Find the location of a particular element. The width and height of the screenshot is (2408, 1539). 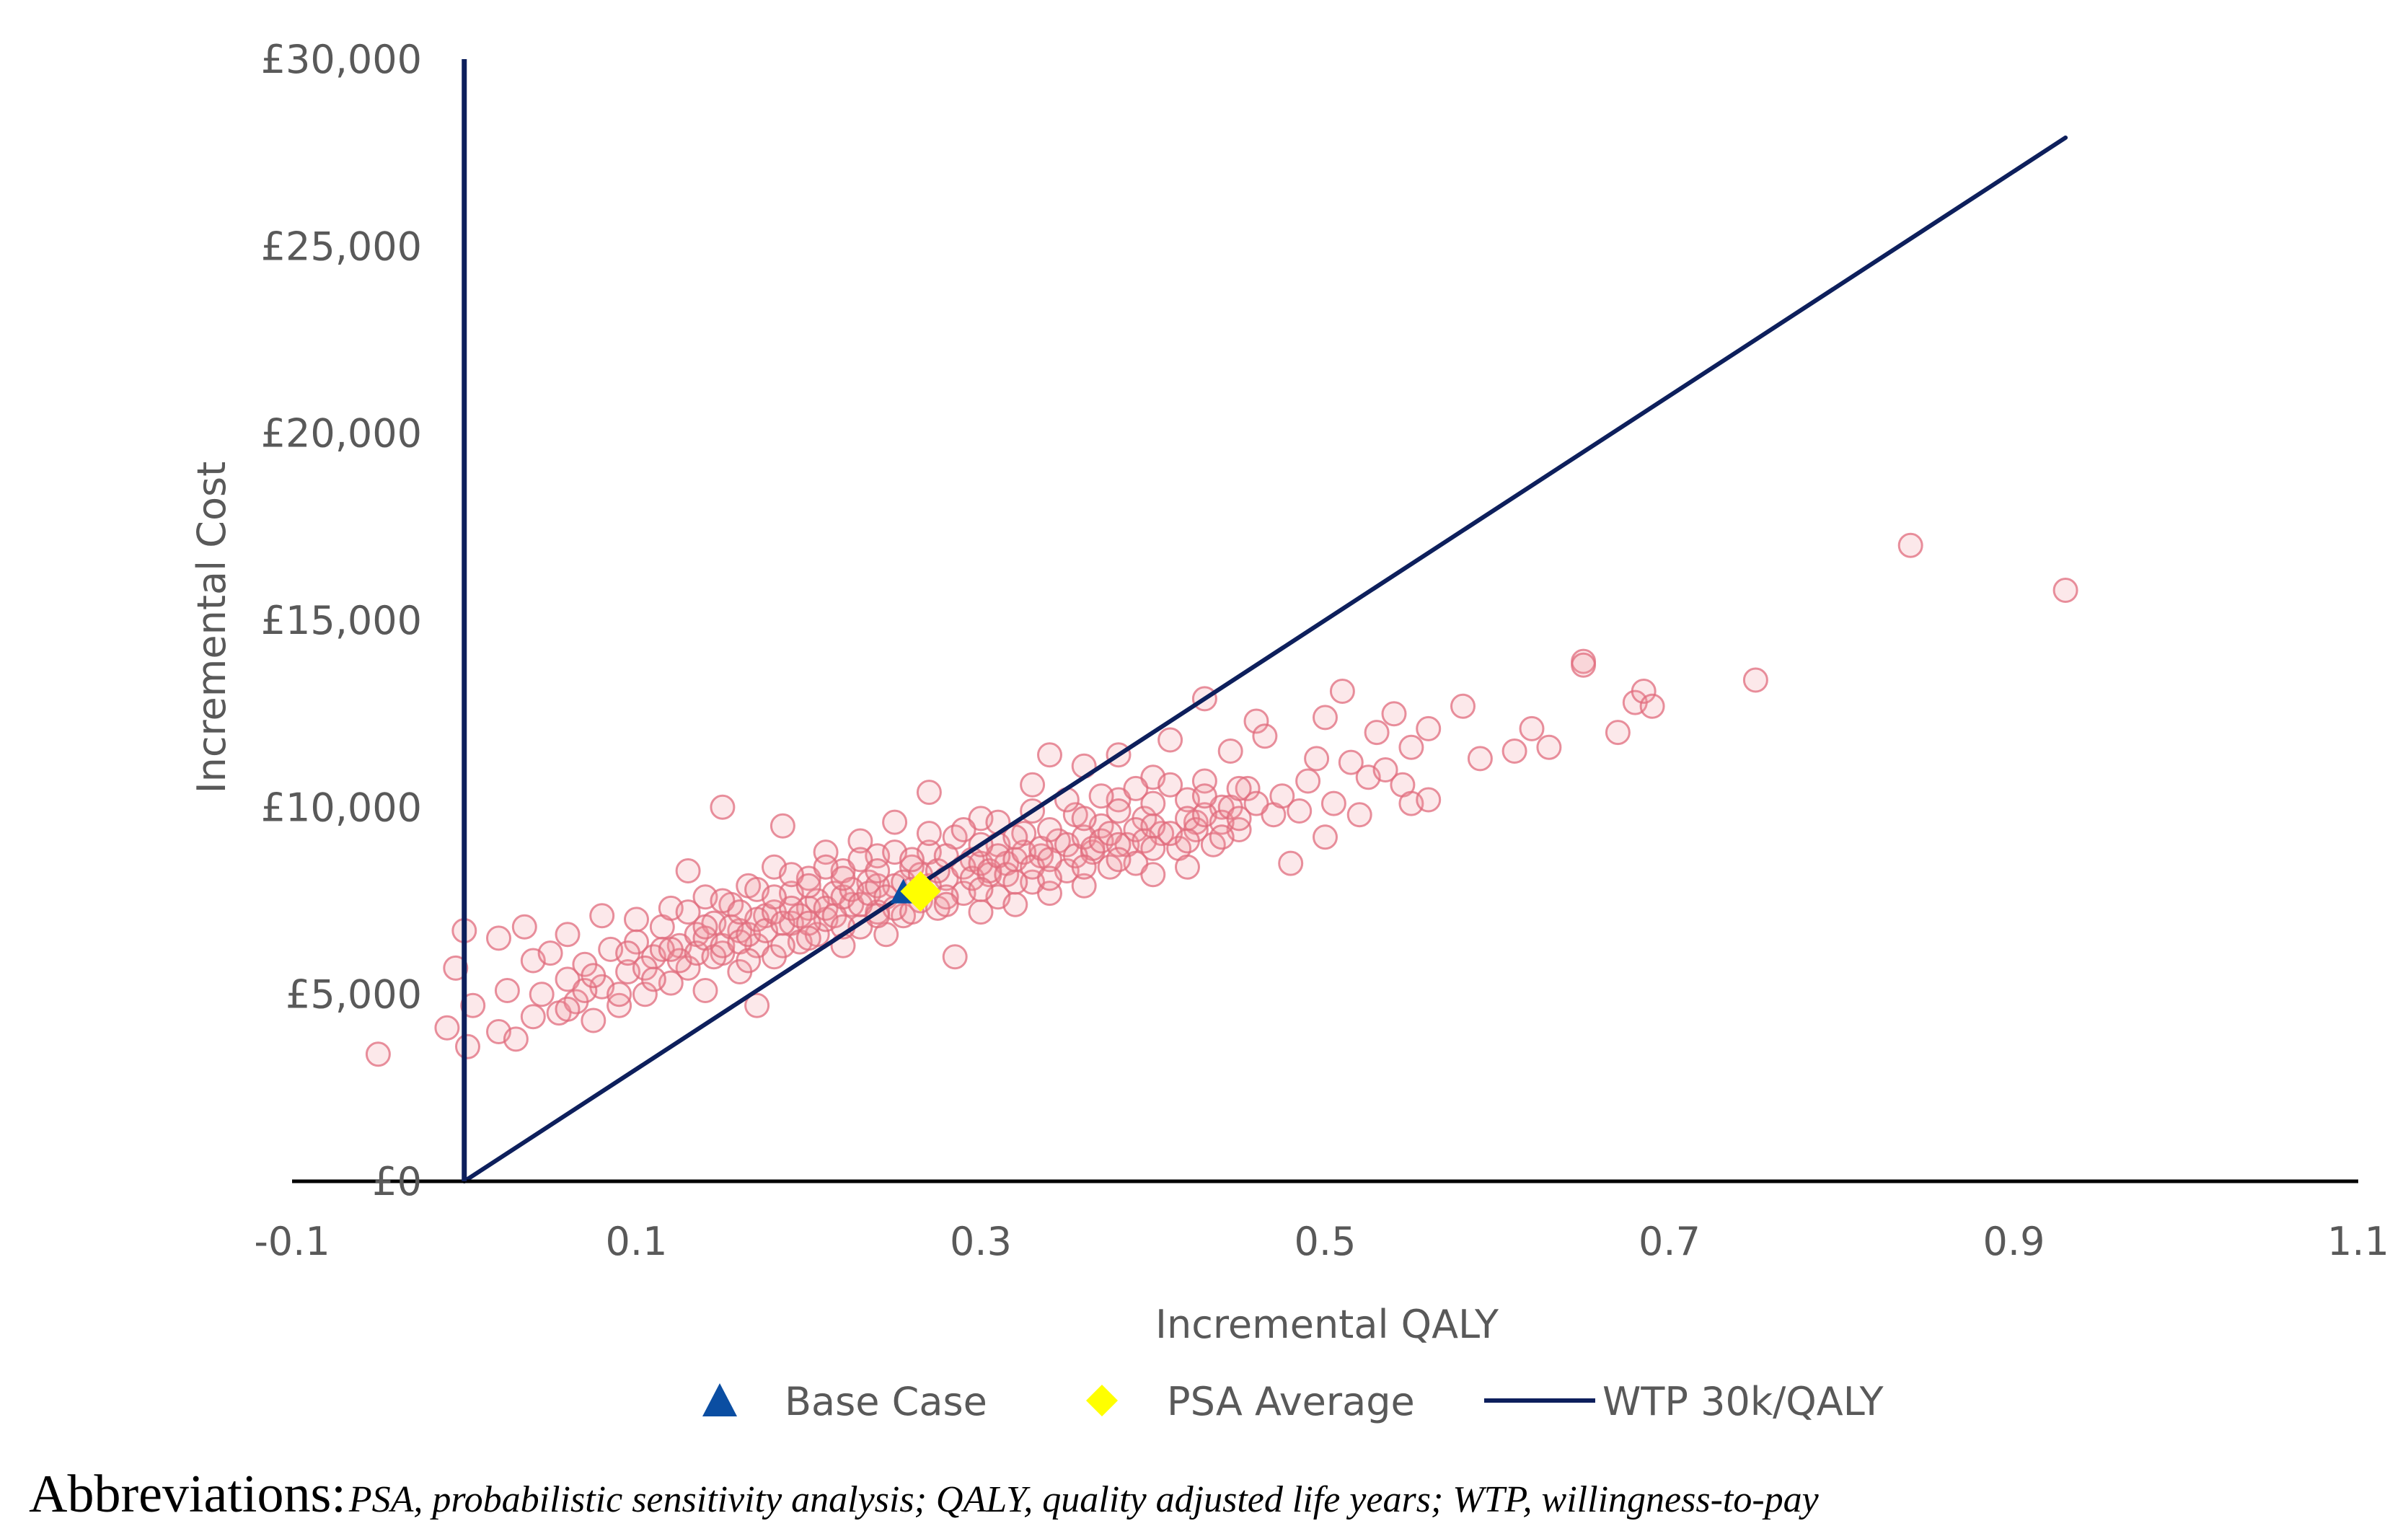

y-tick-label: £25,000 is located at coordinates (341, 246).